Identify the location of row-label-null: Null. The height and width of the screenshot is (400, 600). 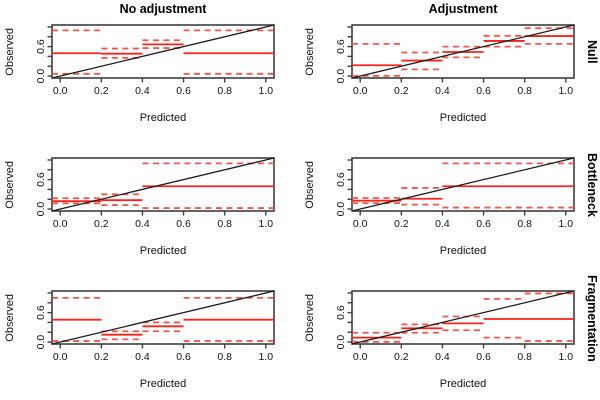
(592, 52).